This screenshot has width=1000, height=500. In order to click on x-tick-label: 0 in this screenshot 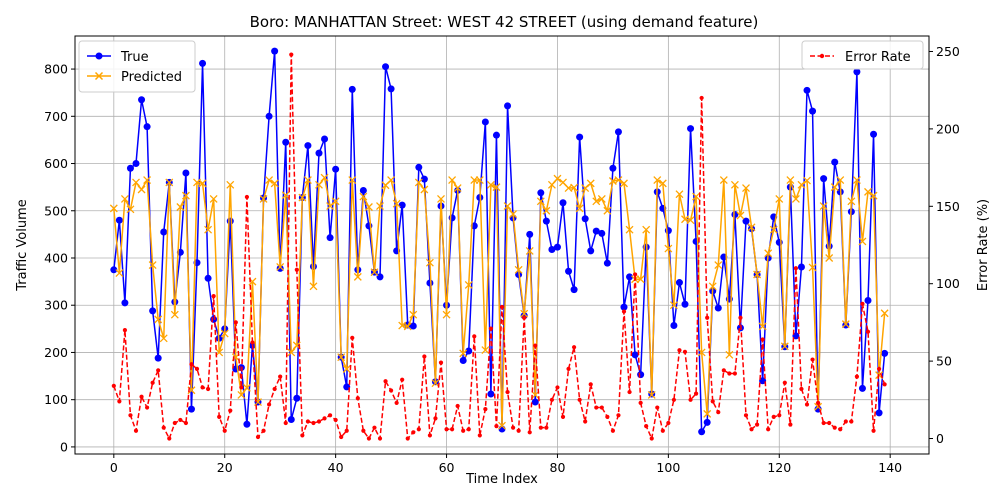, I will do `click(114, 467)`.